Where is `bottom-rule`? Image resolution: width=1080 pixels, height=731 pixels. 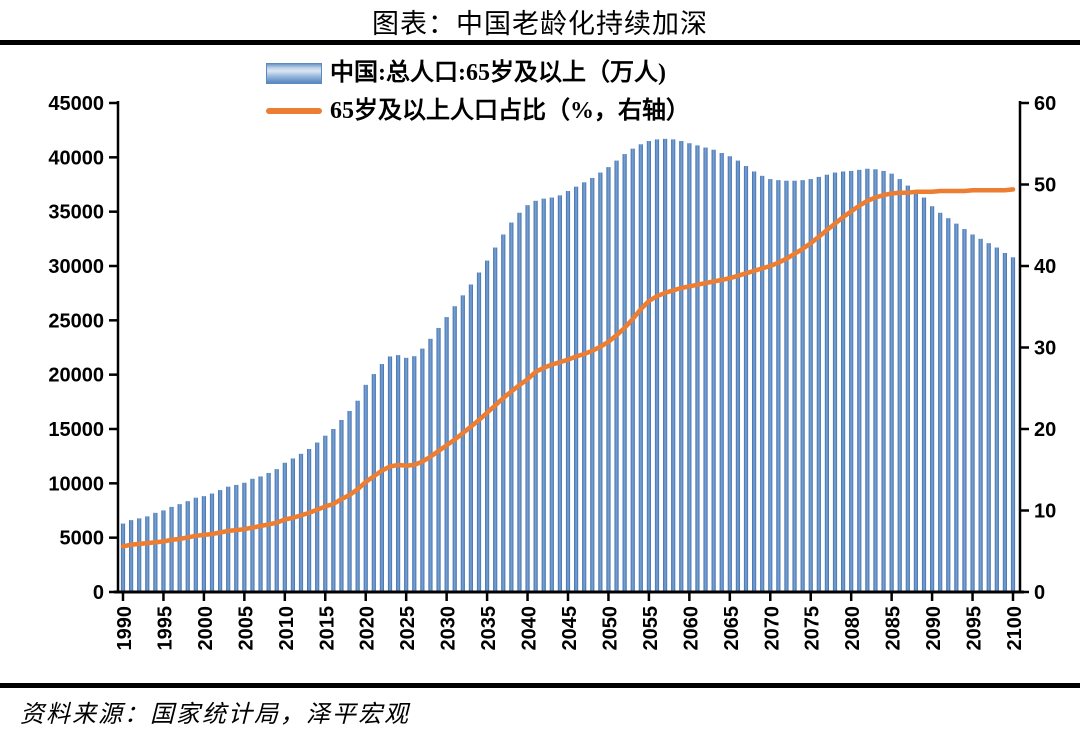
bottom-rule is located at coordinates (540, 685).